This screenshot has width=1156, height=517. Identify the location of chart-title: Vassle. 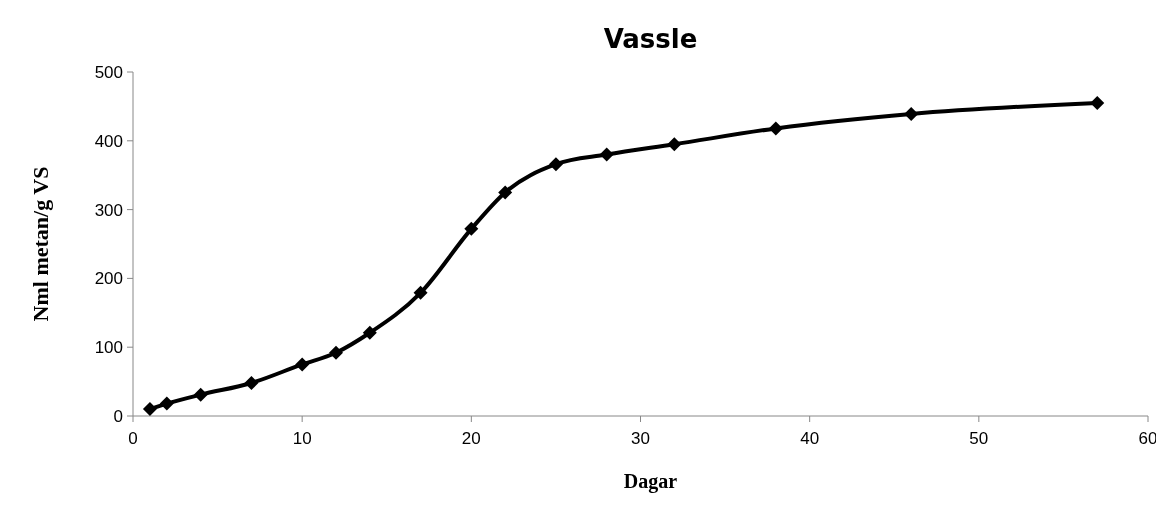
(650, 39).